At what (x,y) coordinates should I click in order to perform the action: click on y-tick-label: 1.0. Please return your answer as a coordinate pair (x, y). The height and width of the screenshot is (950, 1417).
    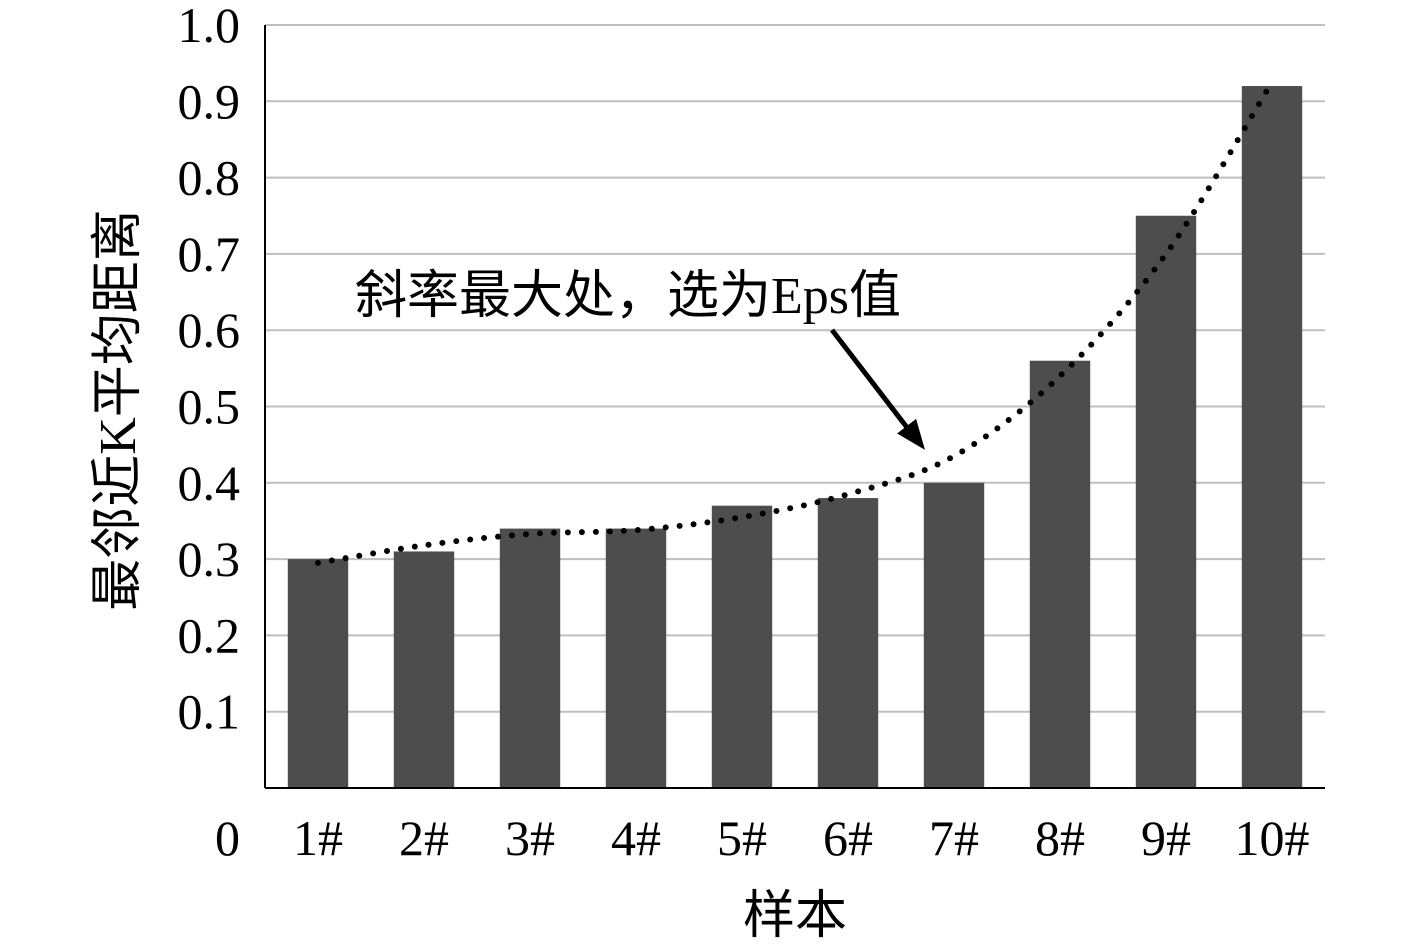
    Looking at the image, I should click on (209, 26).